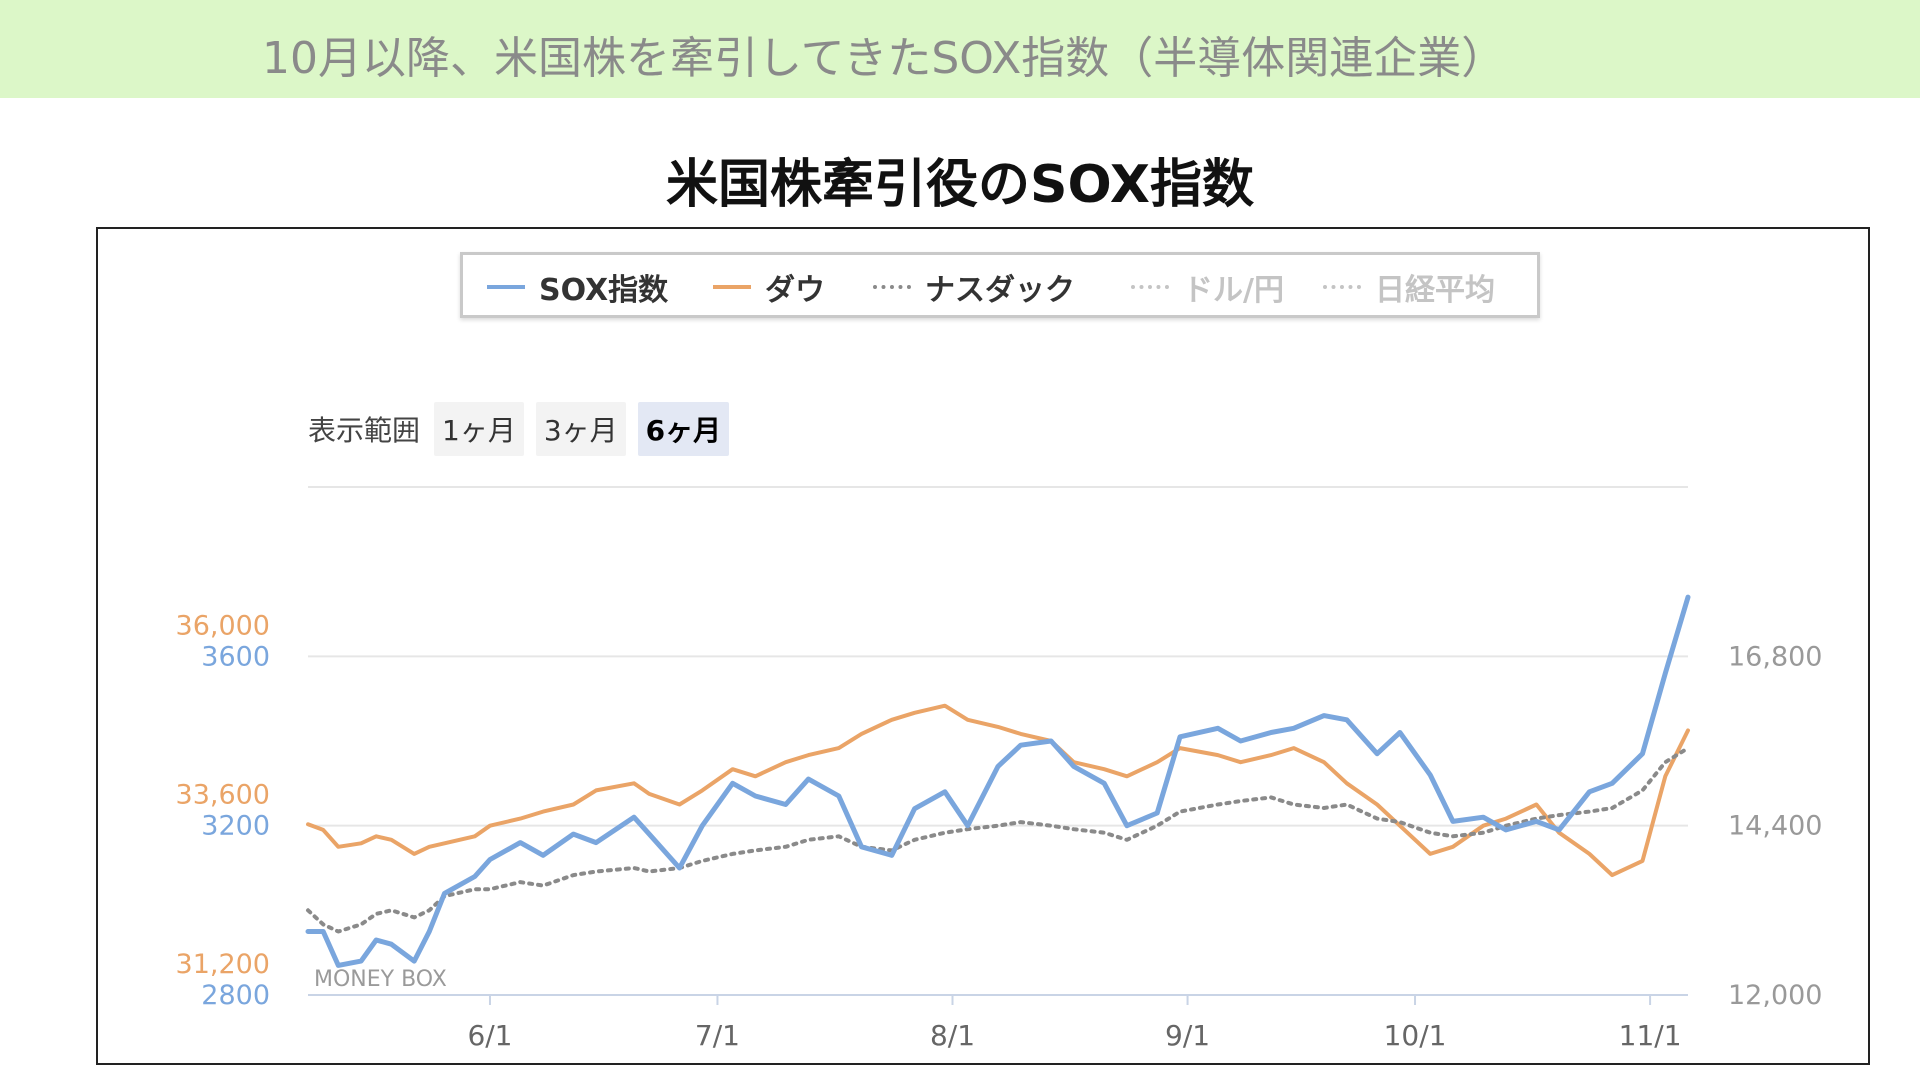 This screenshot has height=1080, width=1920. Describe the element at coordinates (1342, 287) in the screenshot. I see `legend-swatch-nikkei` at that location.